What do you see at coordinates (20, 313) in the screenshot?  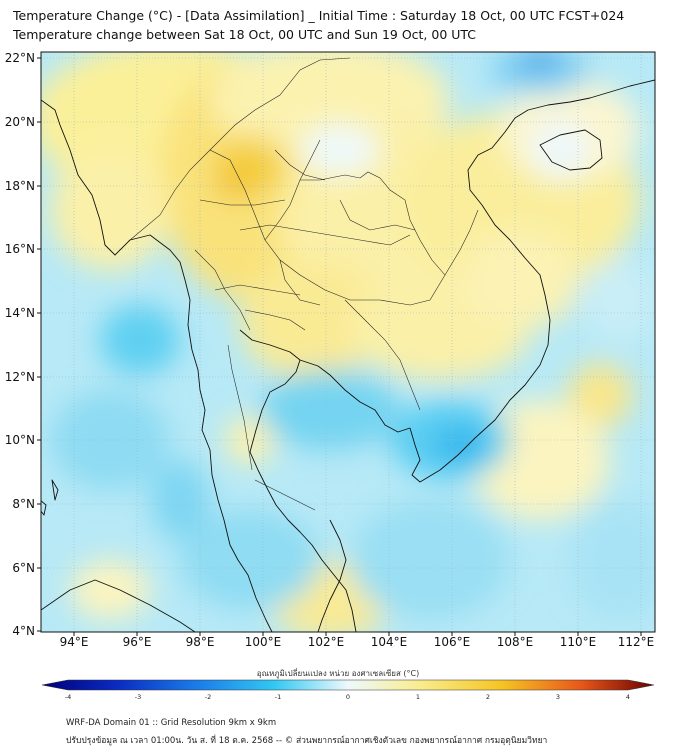 I see `lat-label-14: 14°N` at bounding box center [20, 313].